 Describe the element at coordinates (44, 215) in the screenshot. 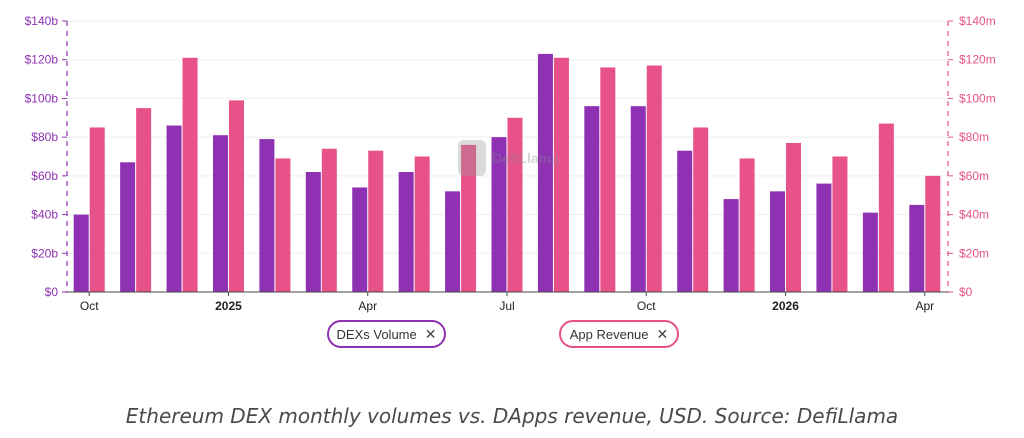

I see `y-left-tick-label: $40b` at that location.